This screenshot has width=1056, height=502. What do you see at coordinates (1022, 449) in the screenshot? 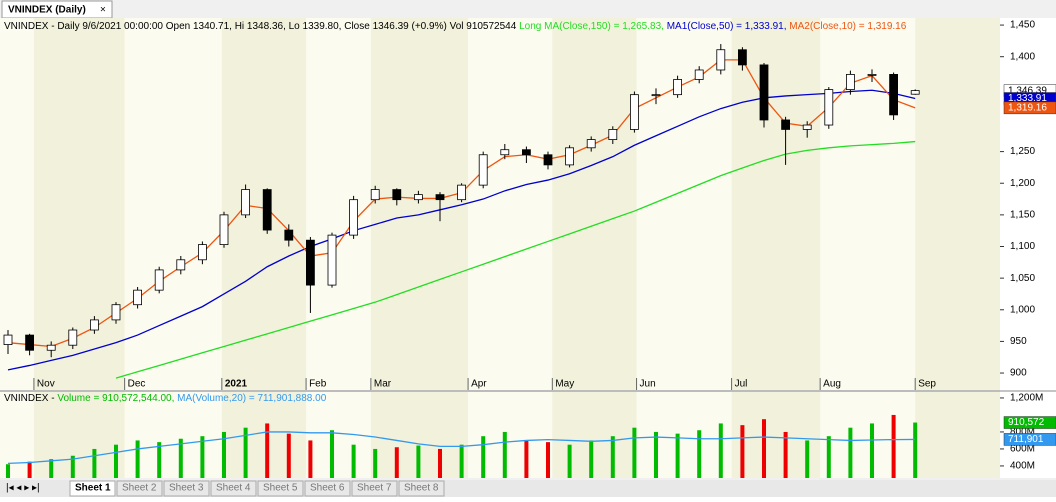
I see `y-tick-label: 600M` at bounding box center [1022, 449].